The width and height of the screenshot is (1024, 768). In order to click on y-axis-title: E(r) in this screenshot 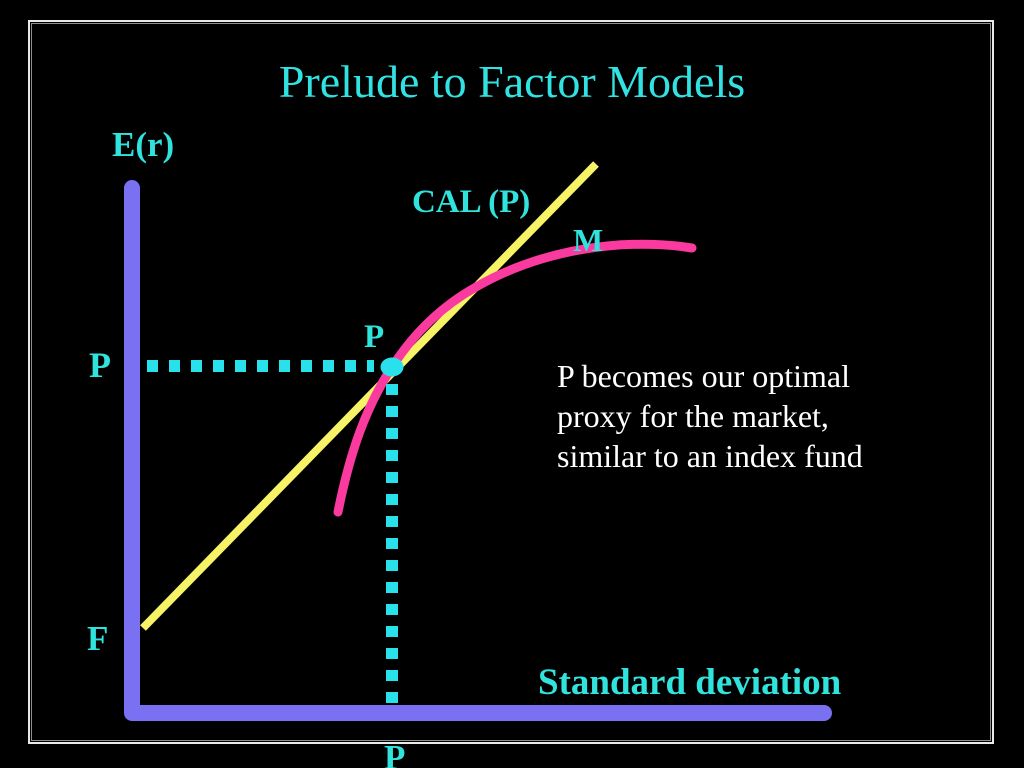, I will do `click(143, 144)`.